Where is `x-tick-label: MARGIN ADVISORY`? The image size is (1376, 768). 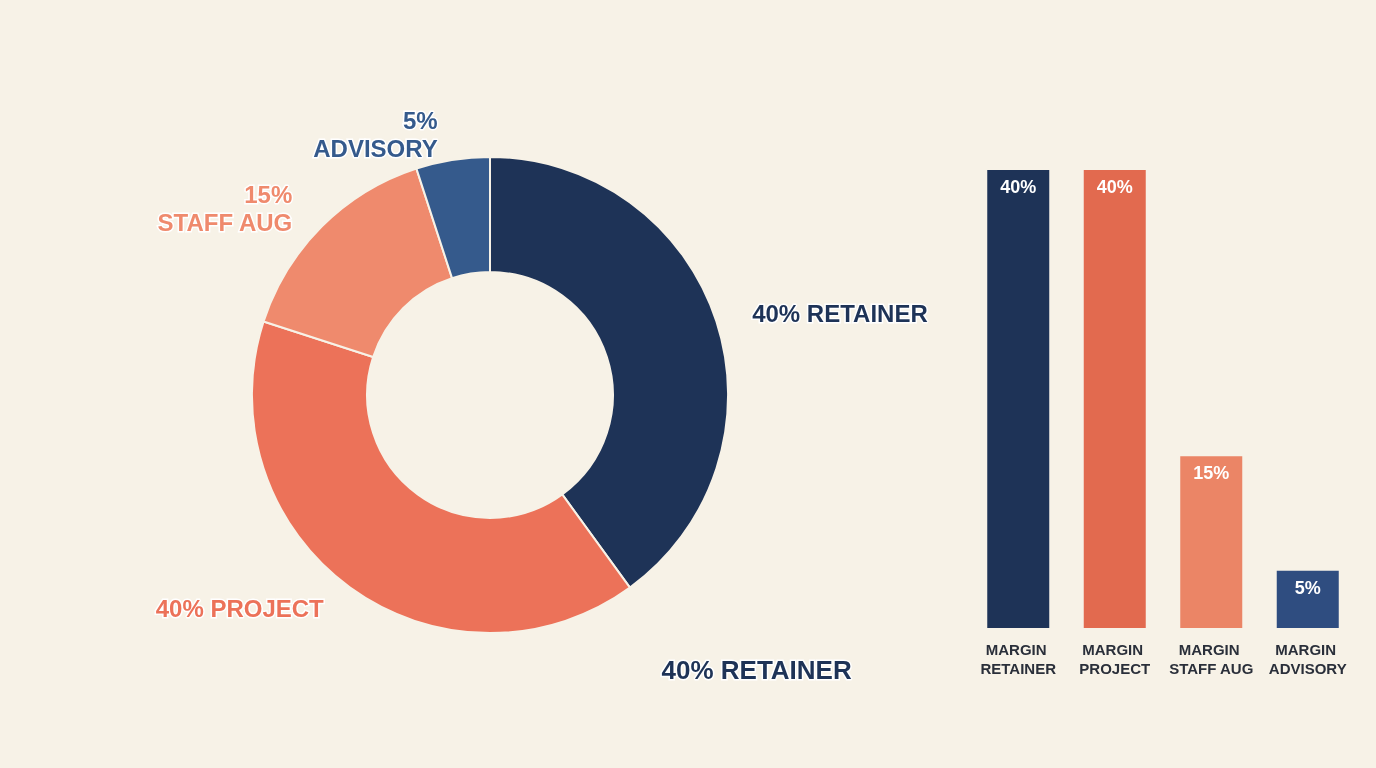
x-tick-label: MARGIN ADVISORY is located at coordinates (1307, 659).